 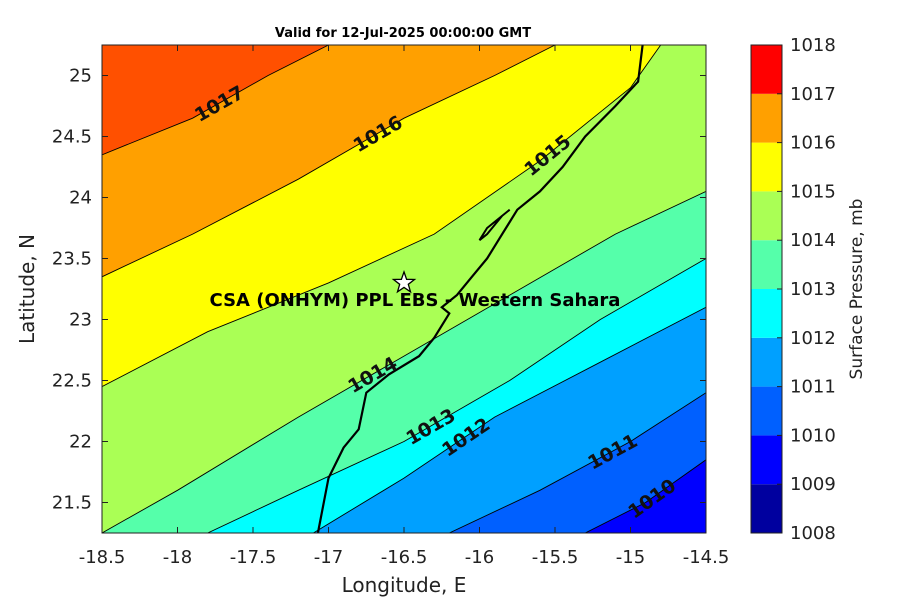 I want to click on colorbar-tick-label: 1011, so click(x=813, y=387).